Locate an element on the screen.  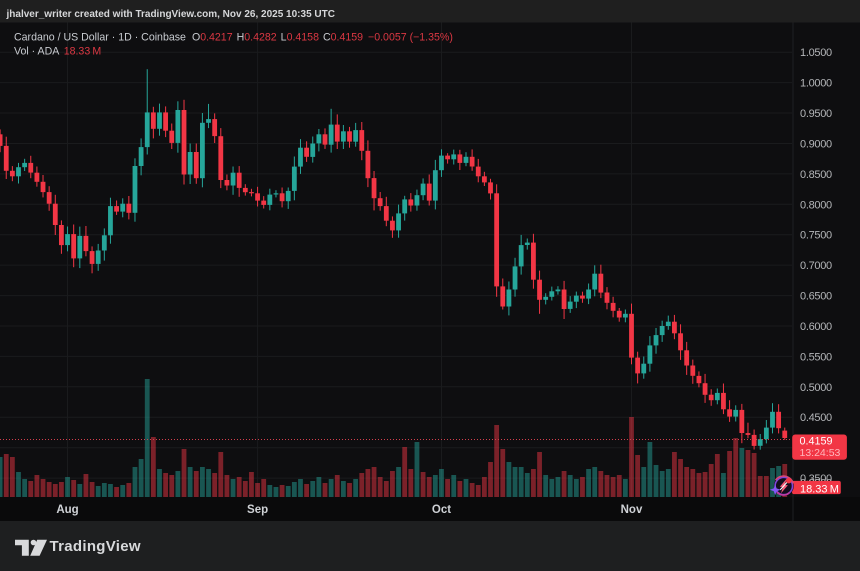
svg-text: Oct is located at coordinates (441, 510).